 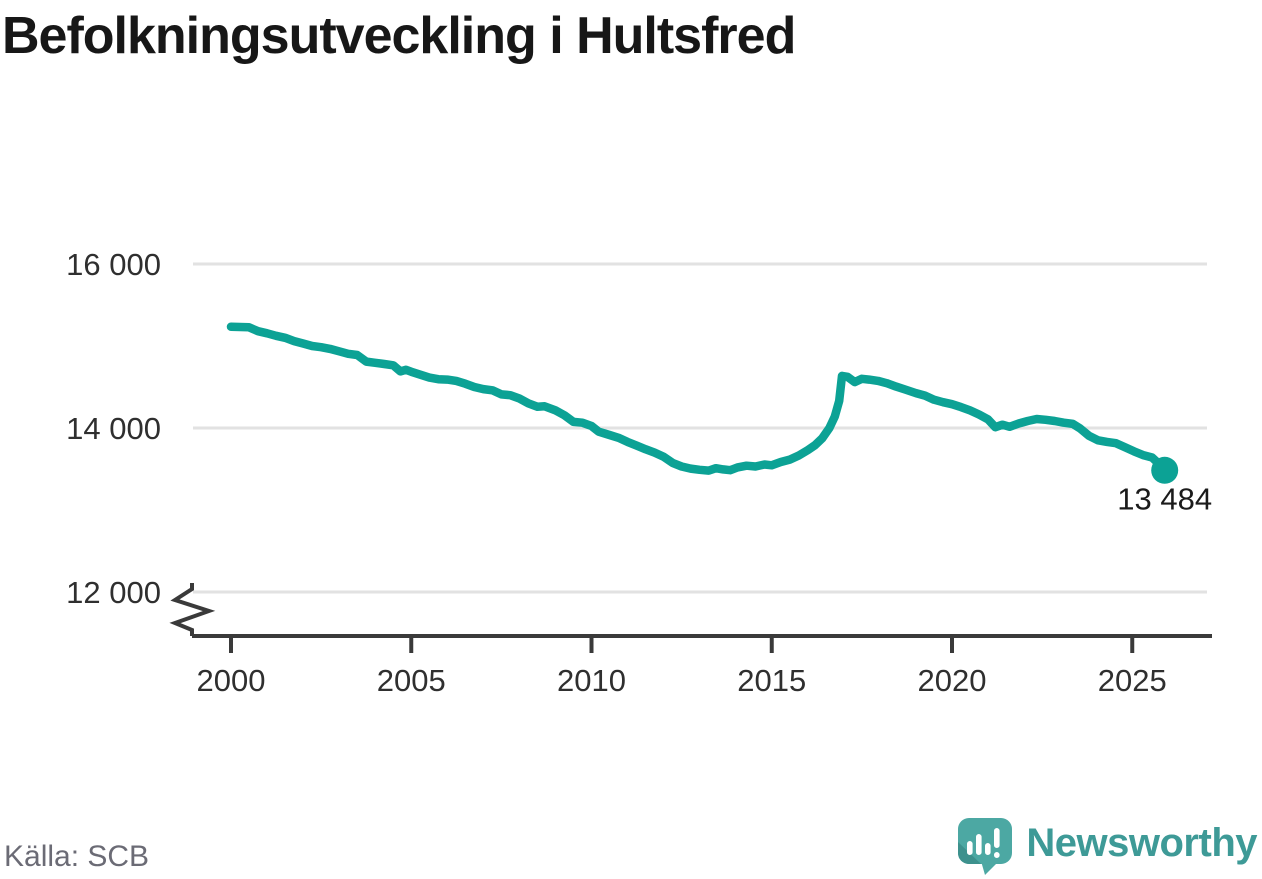 I want to click on y-tick-label: 12 000, so click(x=113, y=592).